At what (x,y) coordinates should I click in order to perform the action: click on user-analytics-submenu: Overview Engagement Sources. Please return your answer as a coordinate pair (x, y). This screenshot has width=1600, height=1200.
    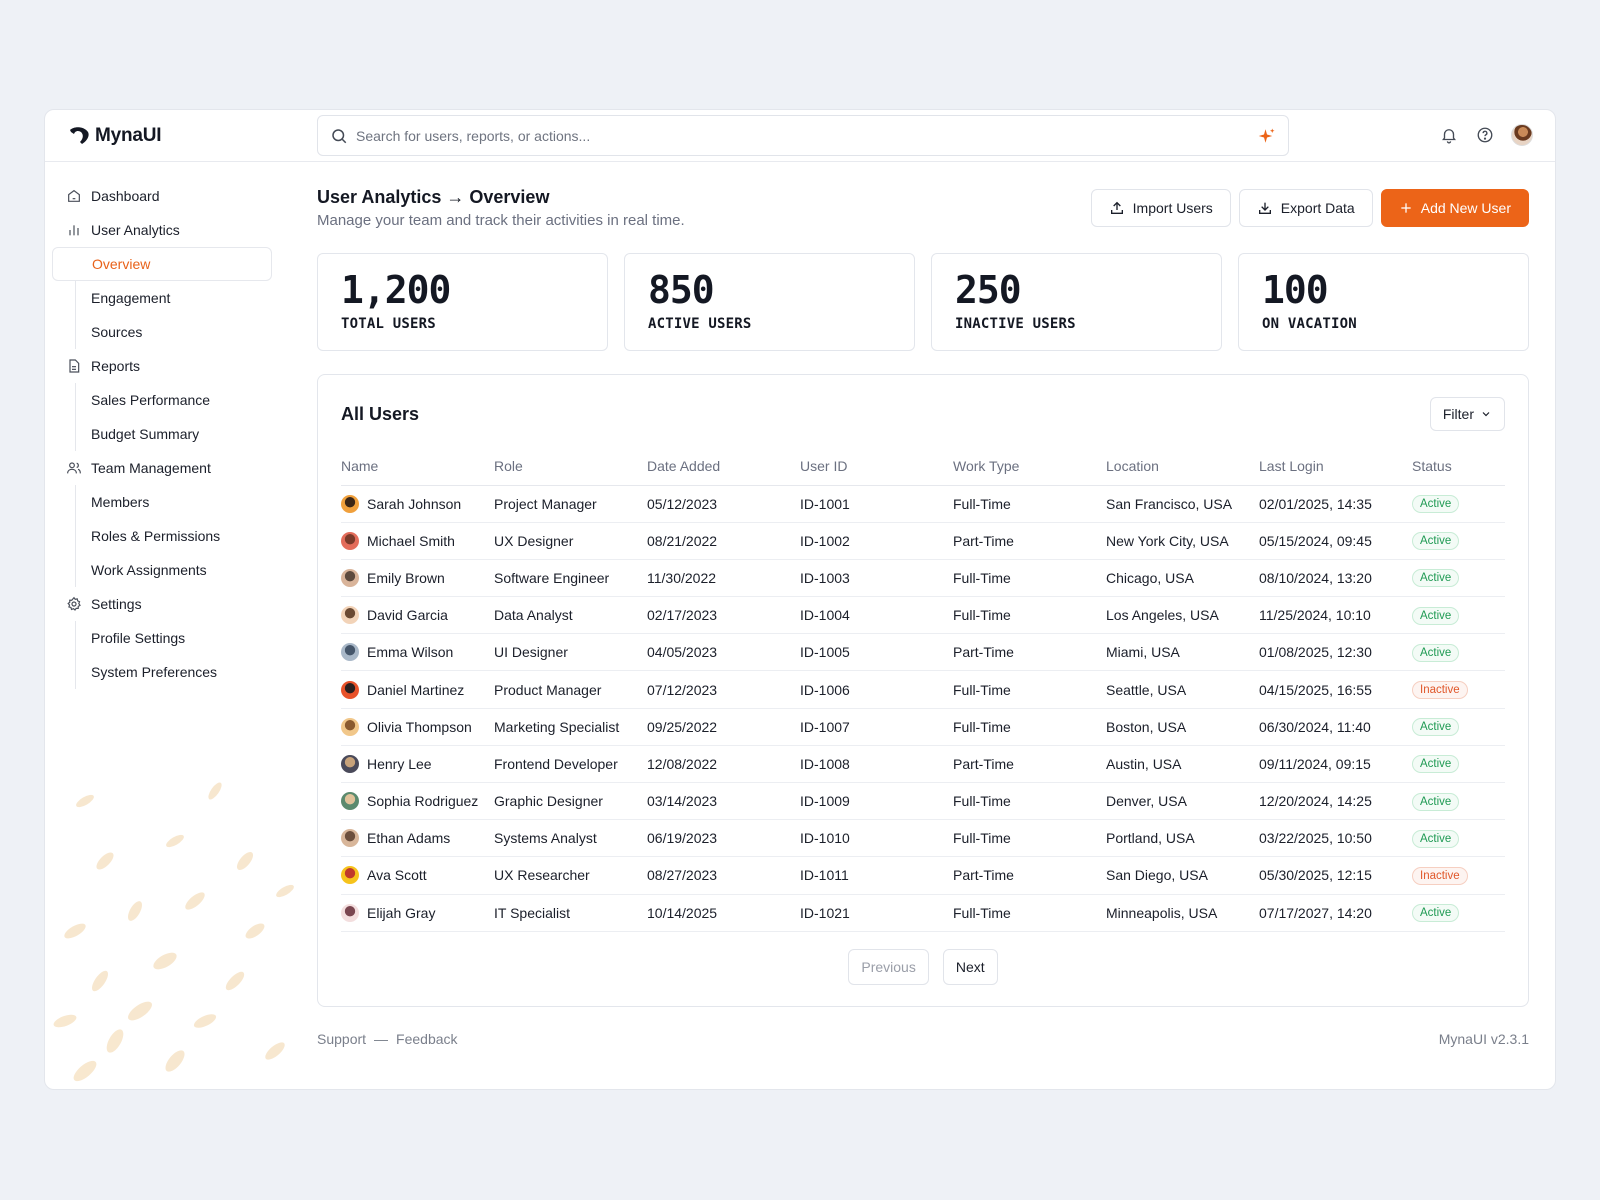
    Looking at the image, I should click on (162, 298).